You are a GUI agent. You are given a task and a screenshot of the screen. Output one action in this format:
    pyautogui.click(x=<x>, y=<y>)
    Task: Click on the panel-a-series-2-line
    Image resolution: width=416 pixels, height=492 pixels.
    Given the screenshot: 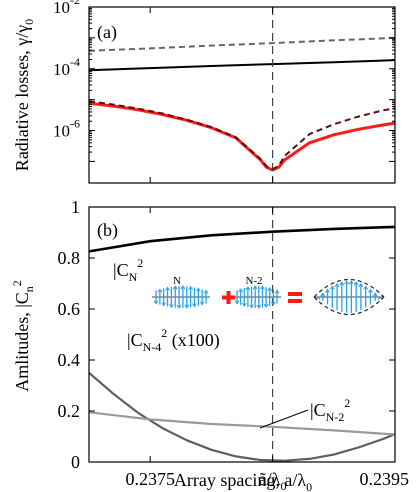 What is the action you would take?
    pyautogui.click(x=242, y=44)
    